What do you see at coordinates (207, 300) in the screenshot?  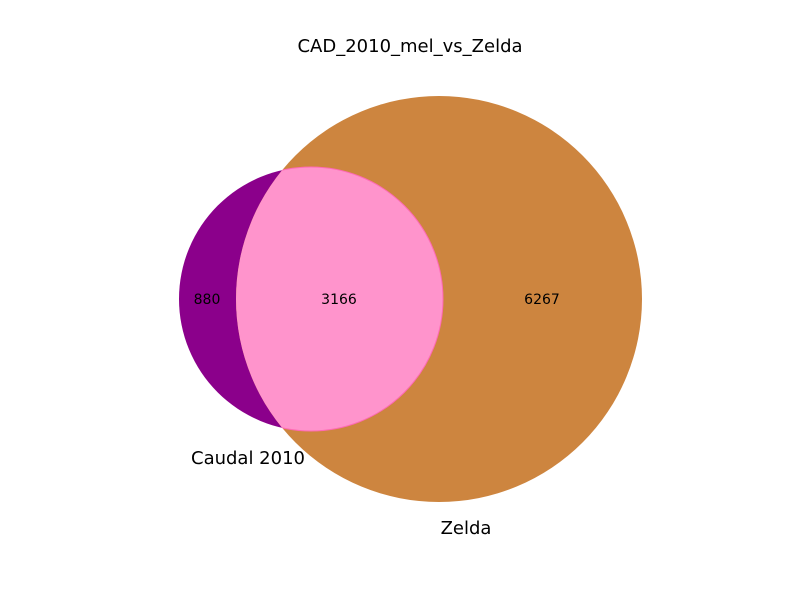 I see `caudal-only-count: 880` at bounding box center [207, 300].